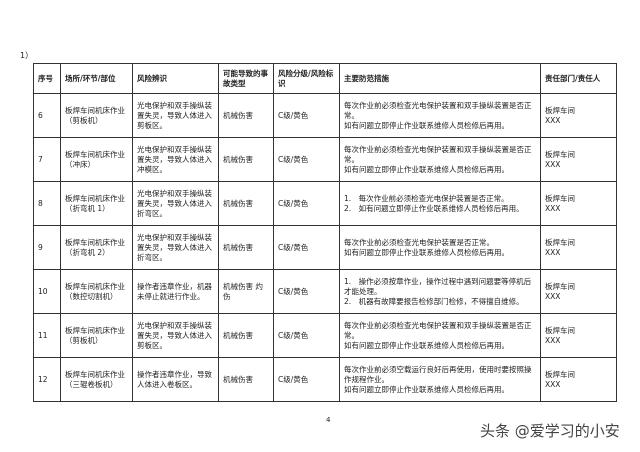  I want to click on measure-item: 2. 如有问题立即停止作业联系维修人员检修后再用。, so click(434, 208).